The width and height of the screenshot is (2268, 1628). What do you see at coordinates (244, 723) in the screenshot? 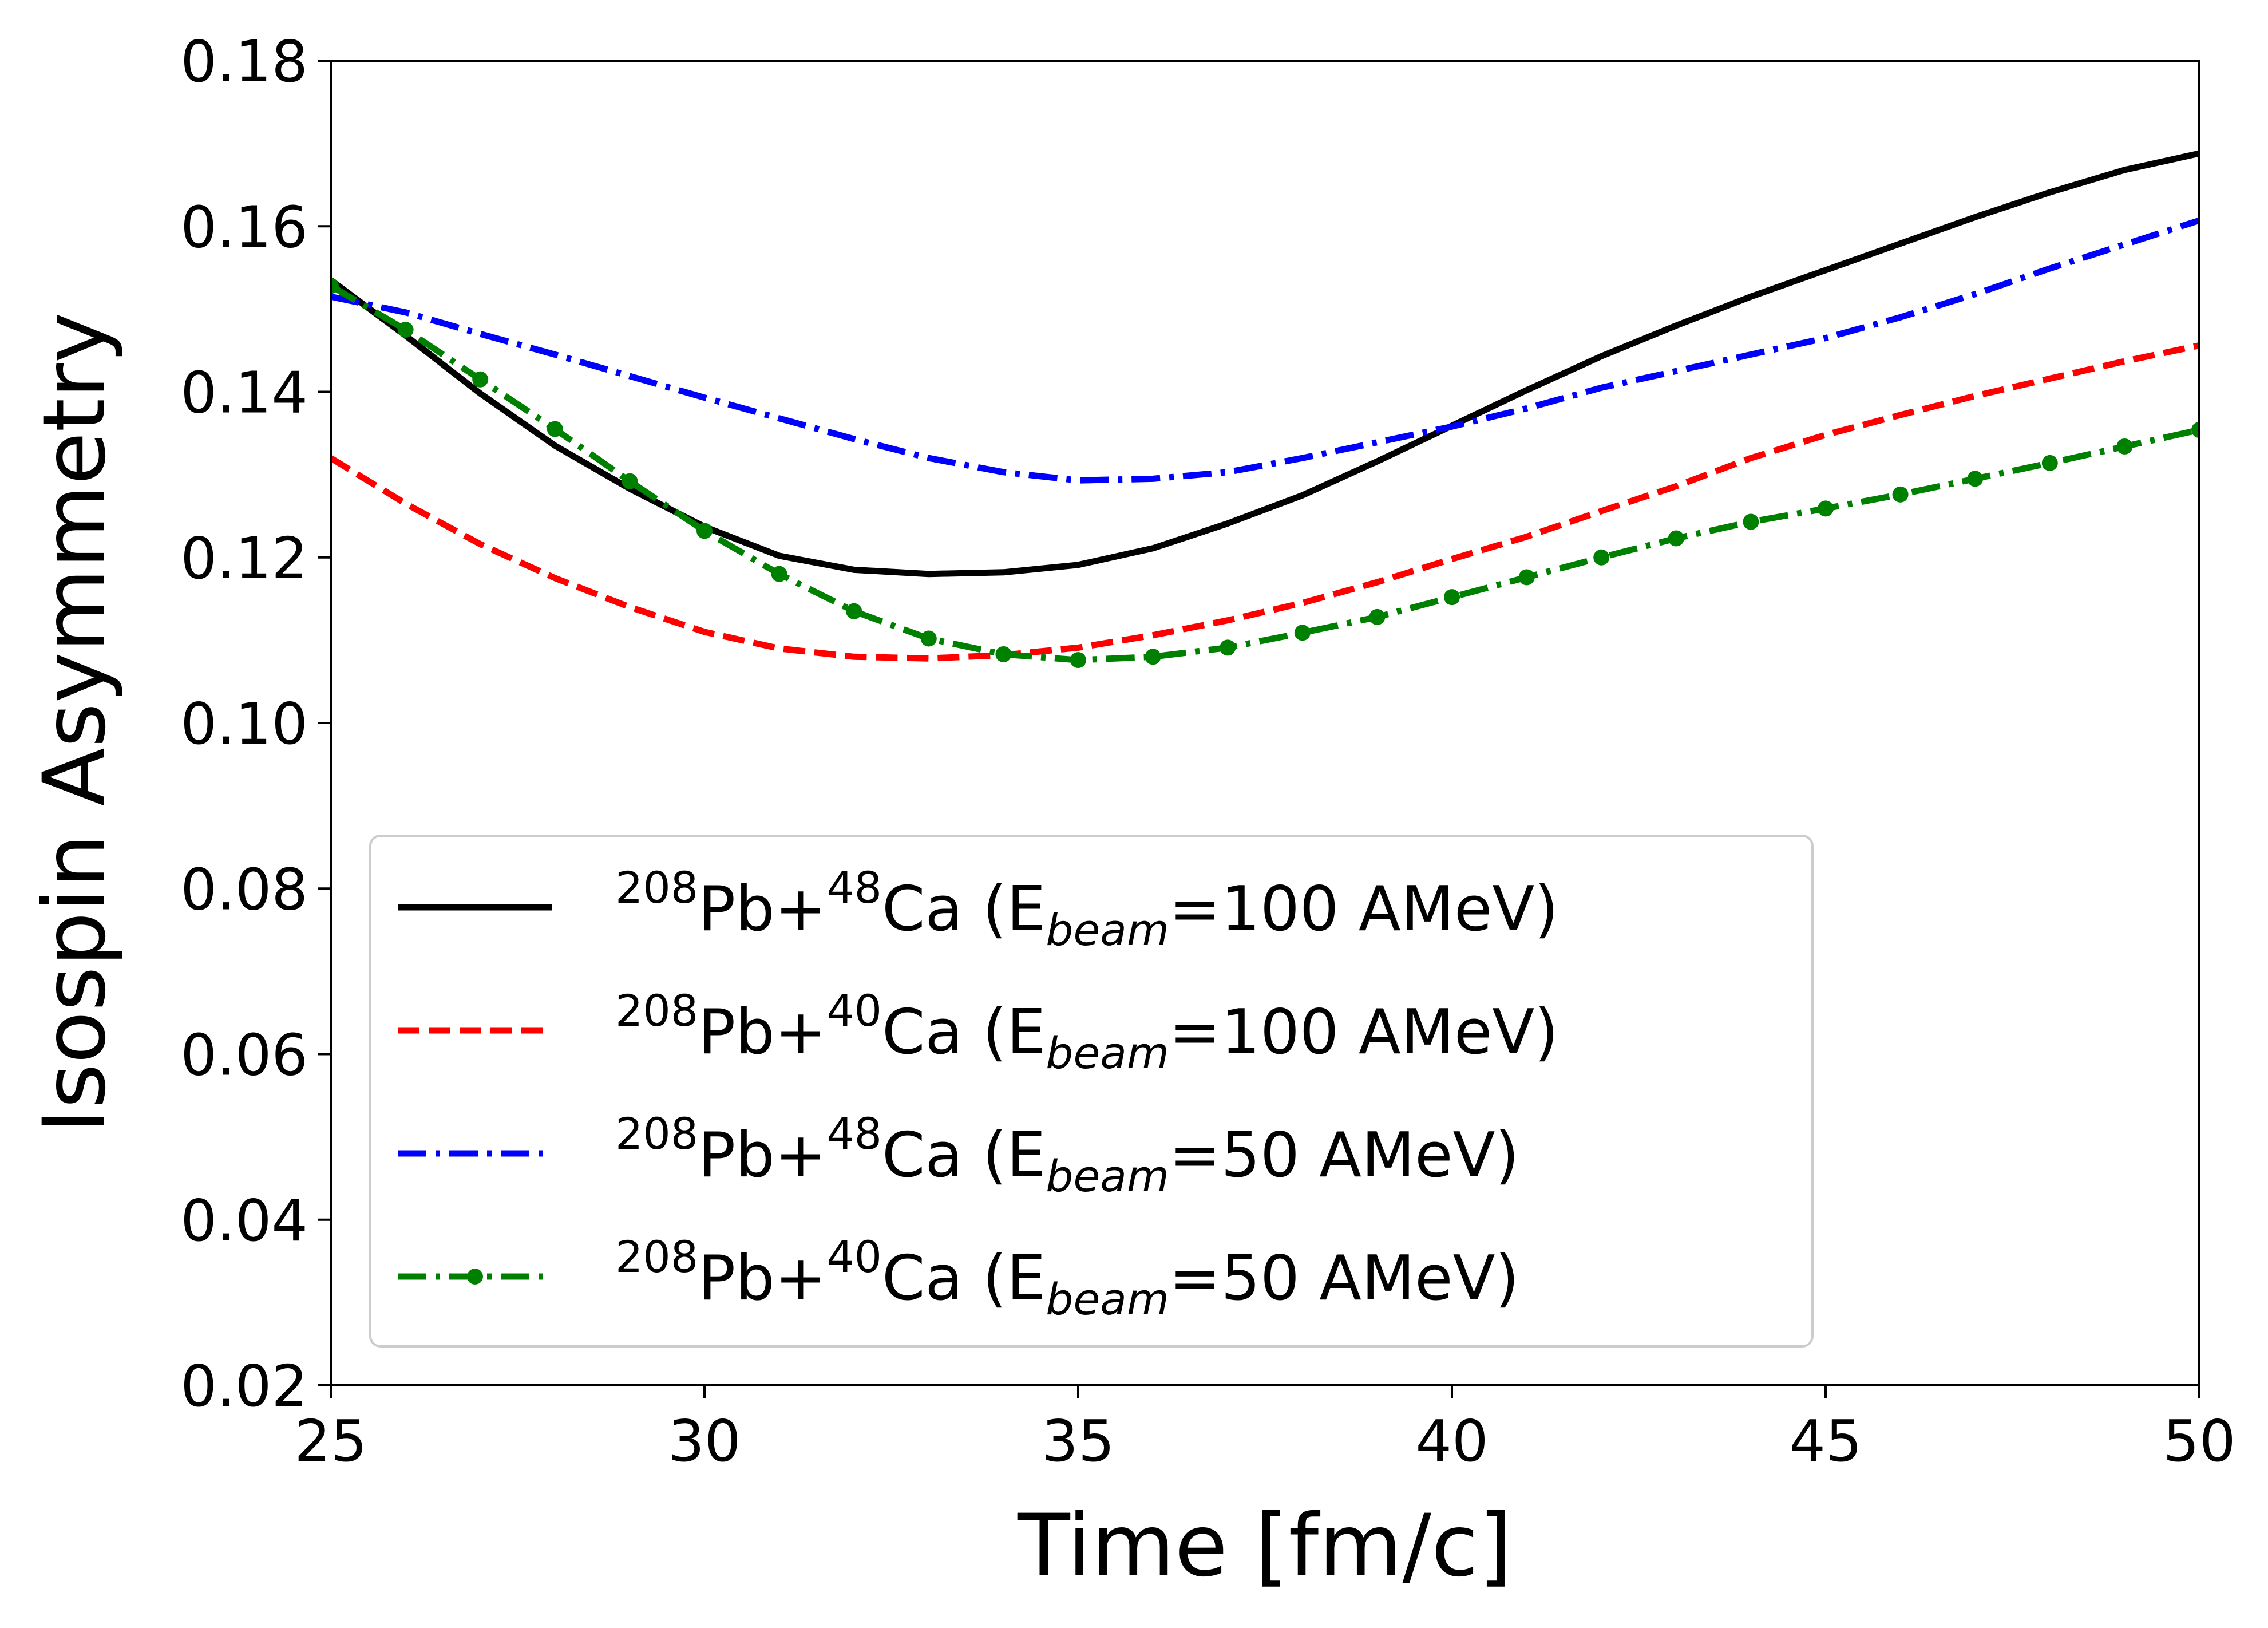
I see `y-tick-label: 0.10` at bounding box center [244, 723].